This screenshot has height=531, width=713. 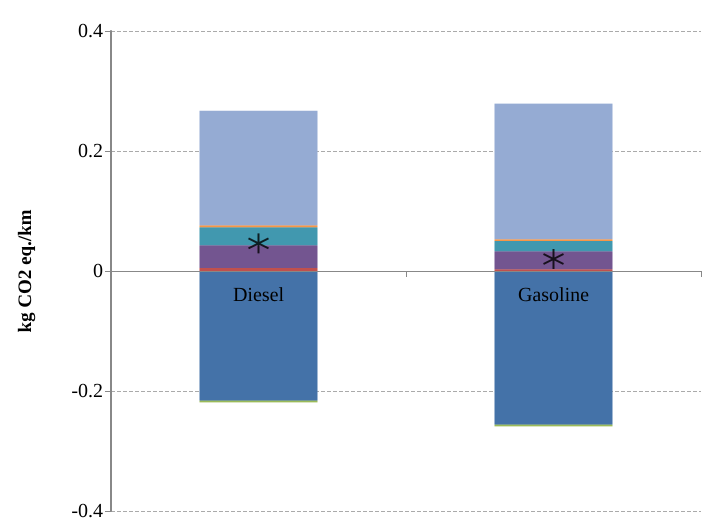 What do you see at coordinates (87, 511) in the screenshot?
I see `y-tick-label: -0.4` at bounding box center [87, 511].